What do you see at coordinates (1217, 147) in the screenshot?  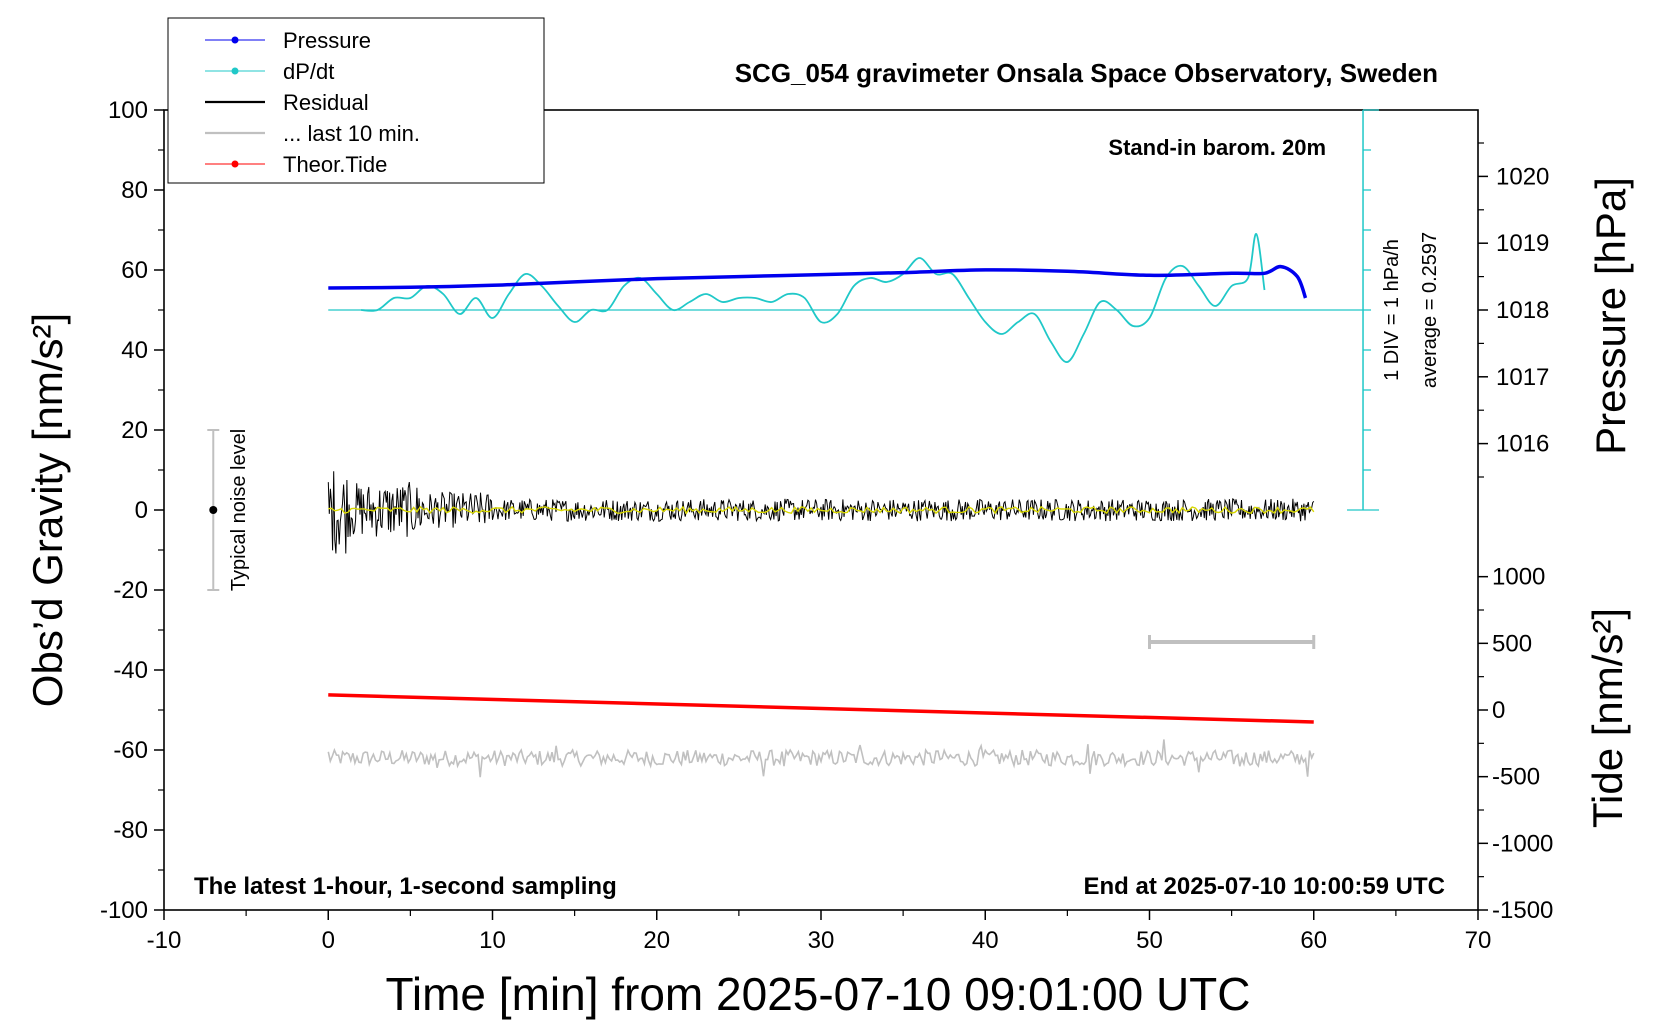 I see `stand-in-barometer-note: Stand-in barom. 20m` at bounding box center [1217, 147].